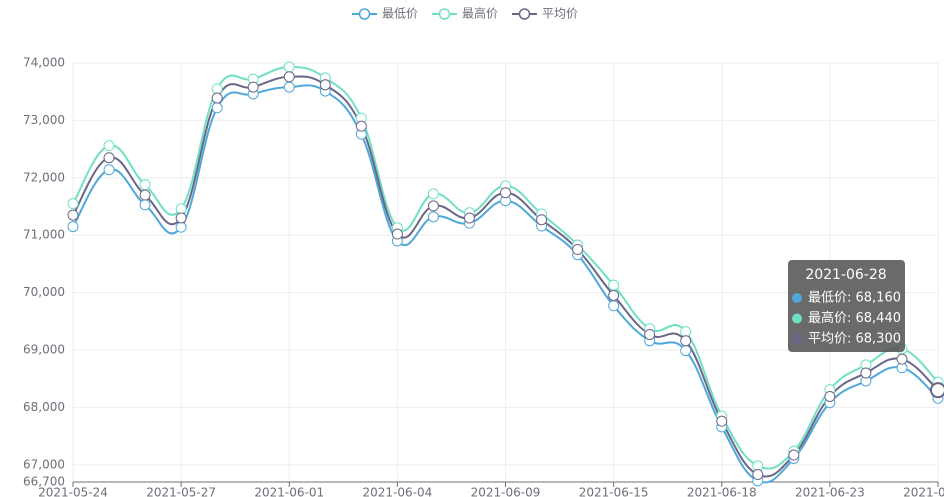 Image resolution: width=944 pixels, height=497 pixels. What do you see at coordinates (614, 491) in the screenshot?
I see `x-tick-label: 2021-06-15` at bounding box center [614, 491].